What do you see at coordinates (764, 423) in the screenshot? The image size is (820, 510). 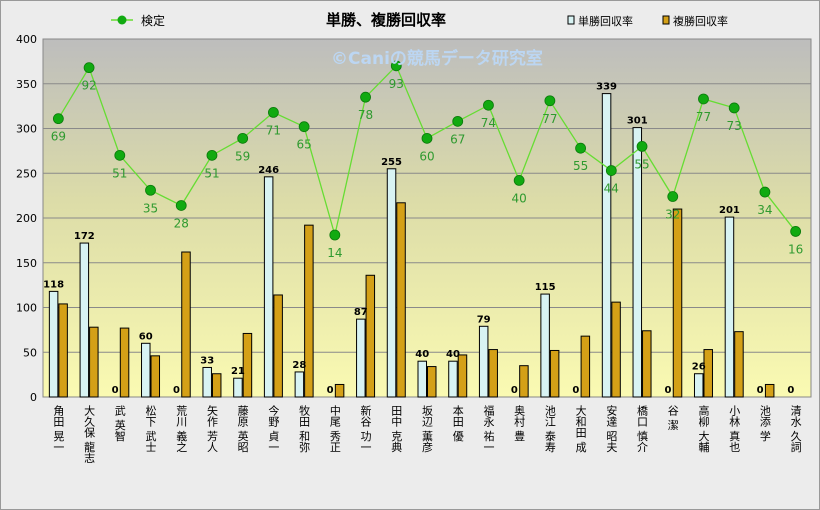 I see `x-tick-label: 池添 学` at bounding box center [764, 423].